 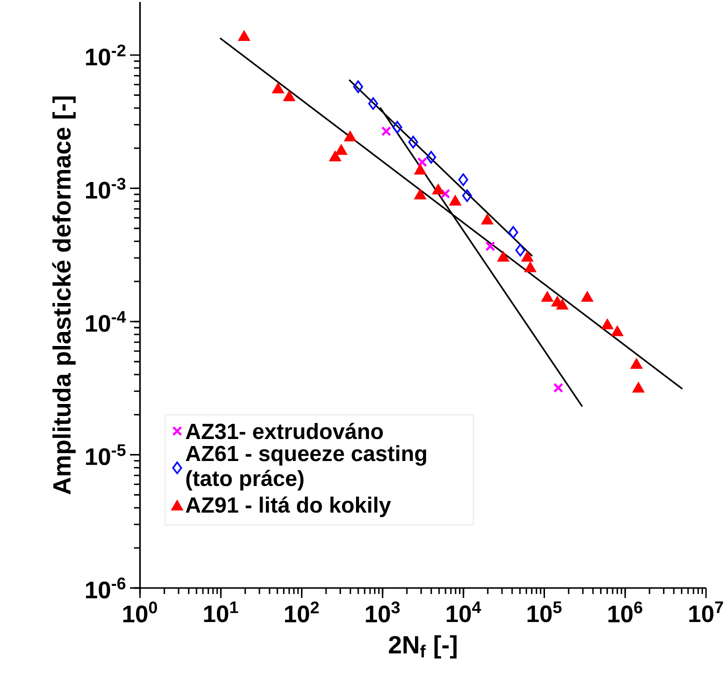 I want to click on x-tick-label: 10$^{2}$, so click(x=302, y=612).